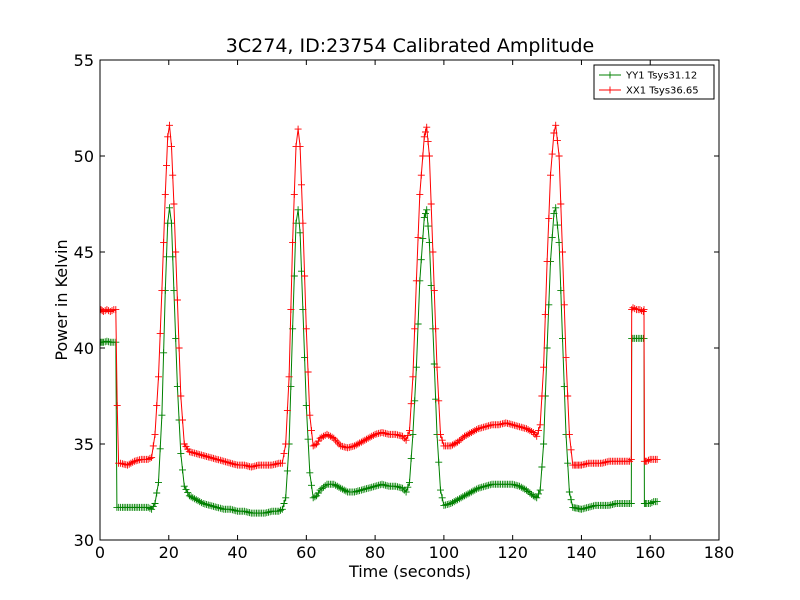  I want to click on y-tick-label: 30, so click(84, 540).